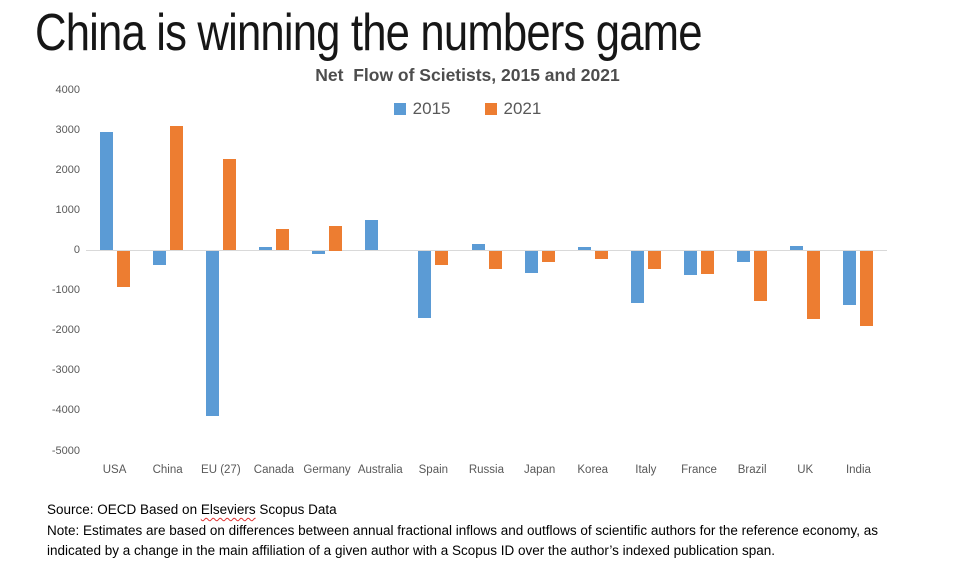  I want to click on x-axis-label-Korea: Korea, so click(593, 470).